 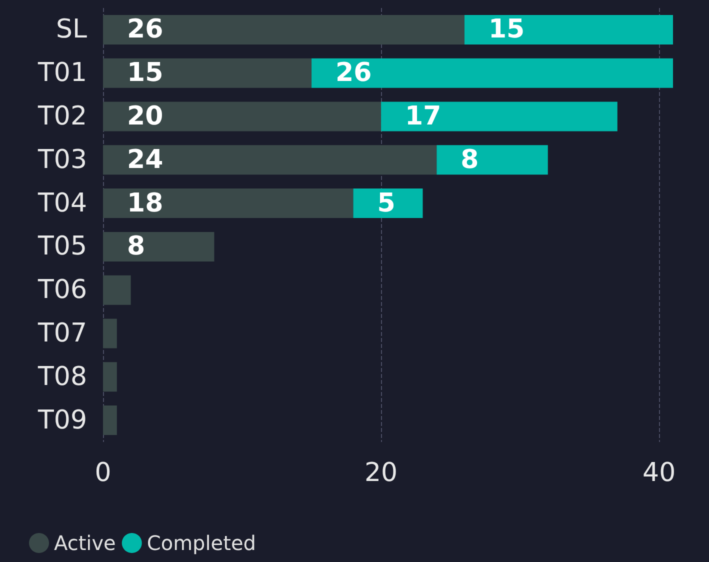 I want to click on y-tick-label: T09, so click(x=62, y=420).